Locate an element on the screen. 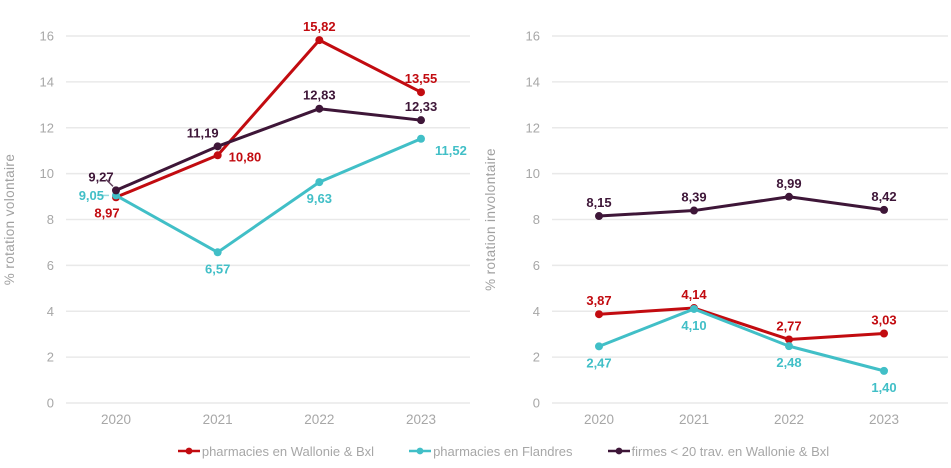  data-label: 2,77 is located at coordinates (788, 325).